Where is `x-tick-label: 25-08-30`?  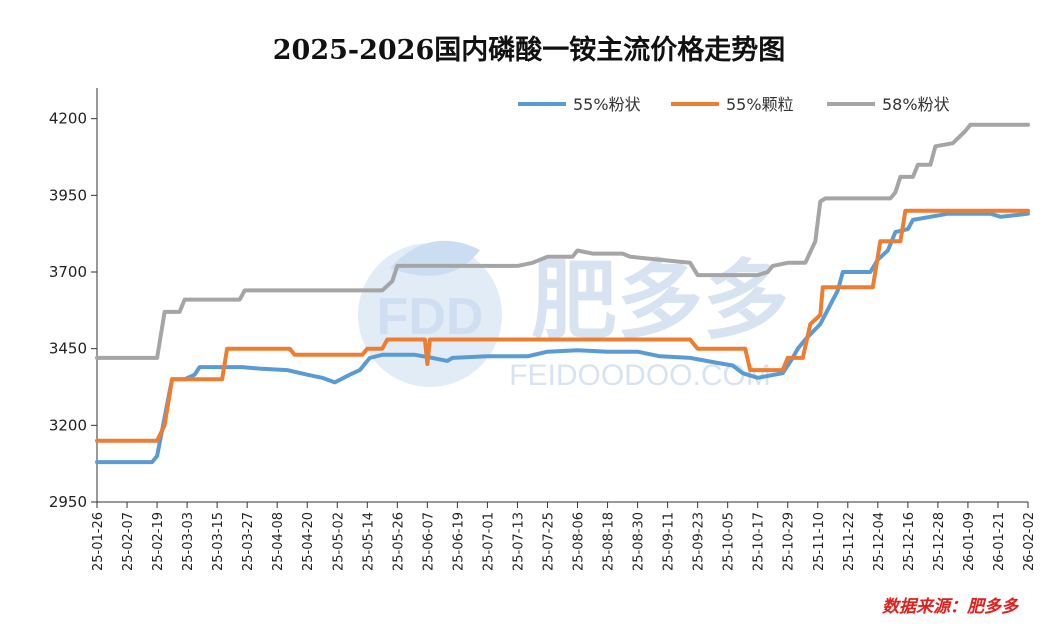 x-tick-label: 25-08-30 is located at coordinates (639, 541).